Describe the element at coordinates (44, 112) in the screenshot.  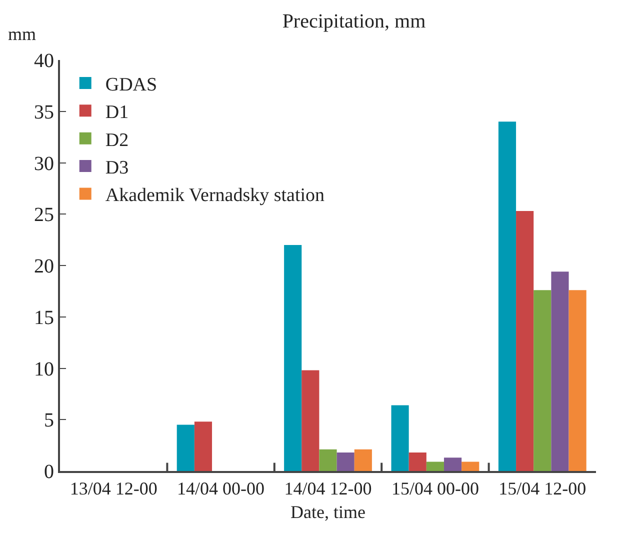
I see `y-tick-label: 35` at that location.